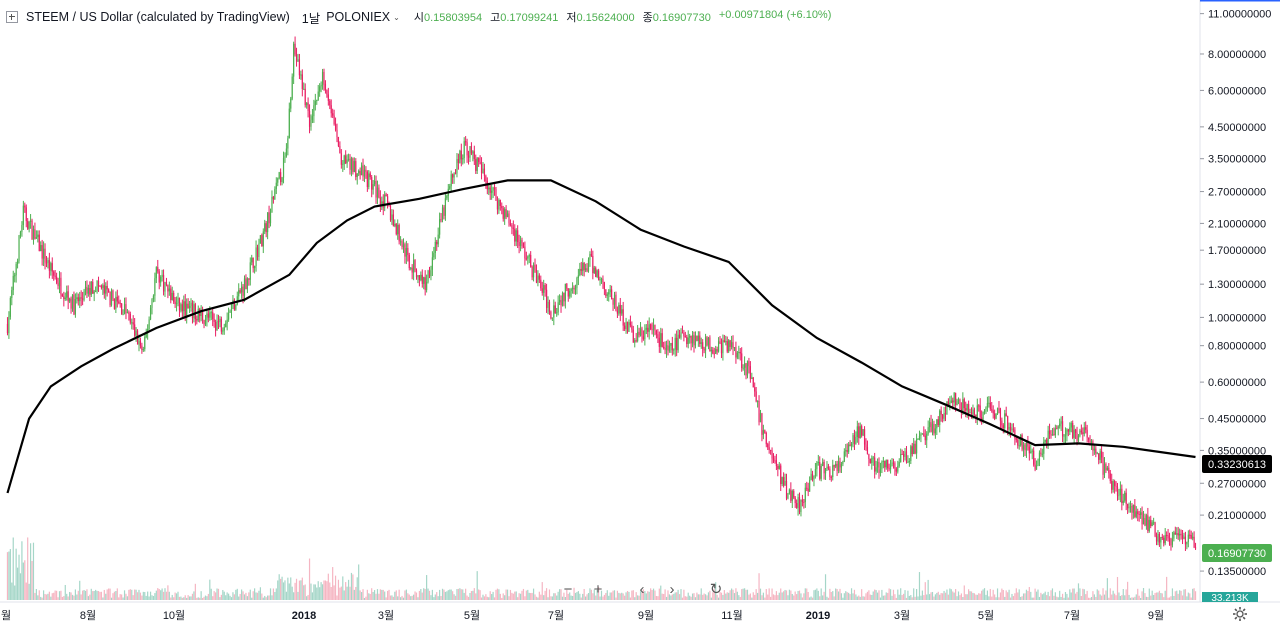  Describe the element at coordinates (556, 615) in the screenshot. I see `time-tick-label: 7월` at that location.